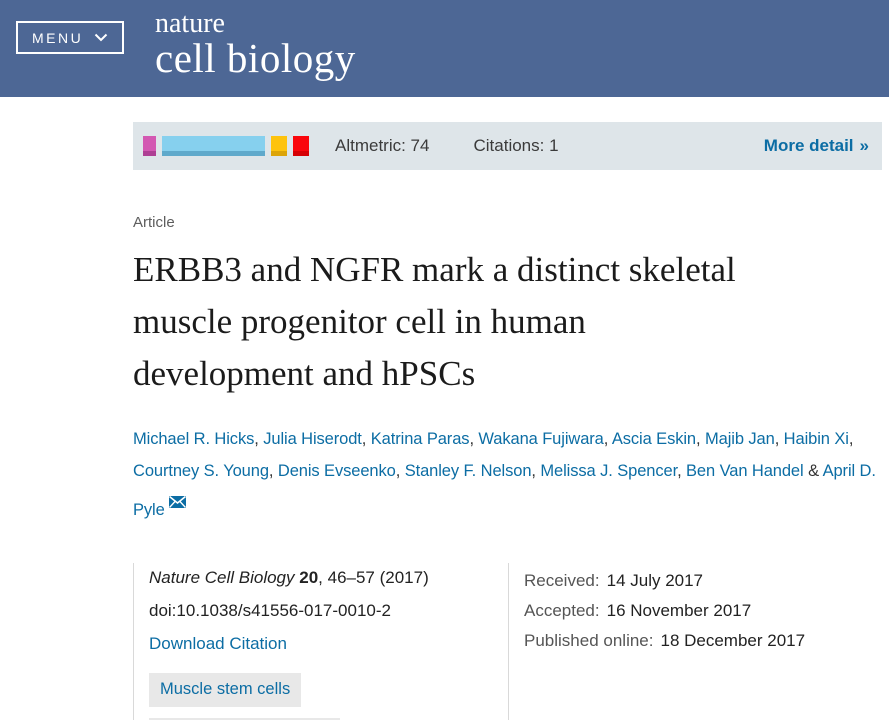 Image resolution: width=889 pixels, height=720 pixels. What do you see at coordinates (304, 373) in the screenshot?
I see `article-title-line: development and hPSCs` at bounding box center [304, 373].